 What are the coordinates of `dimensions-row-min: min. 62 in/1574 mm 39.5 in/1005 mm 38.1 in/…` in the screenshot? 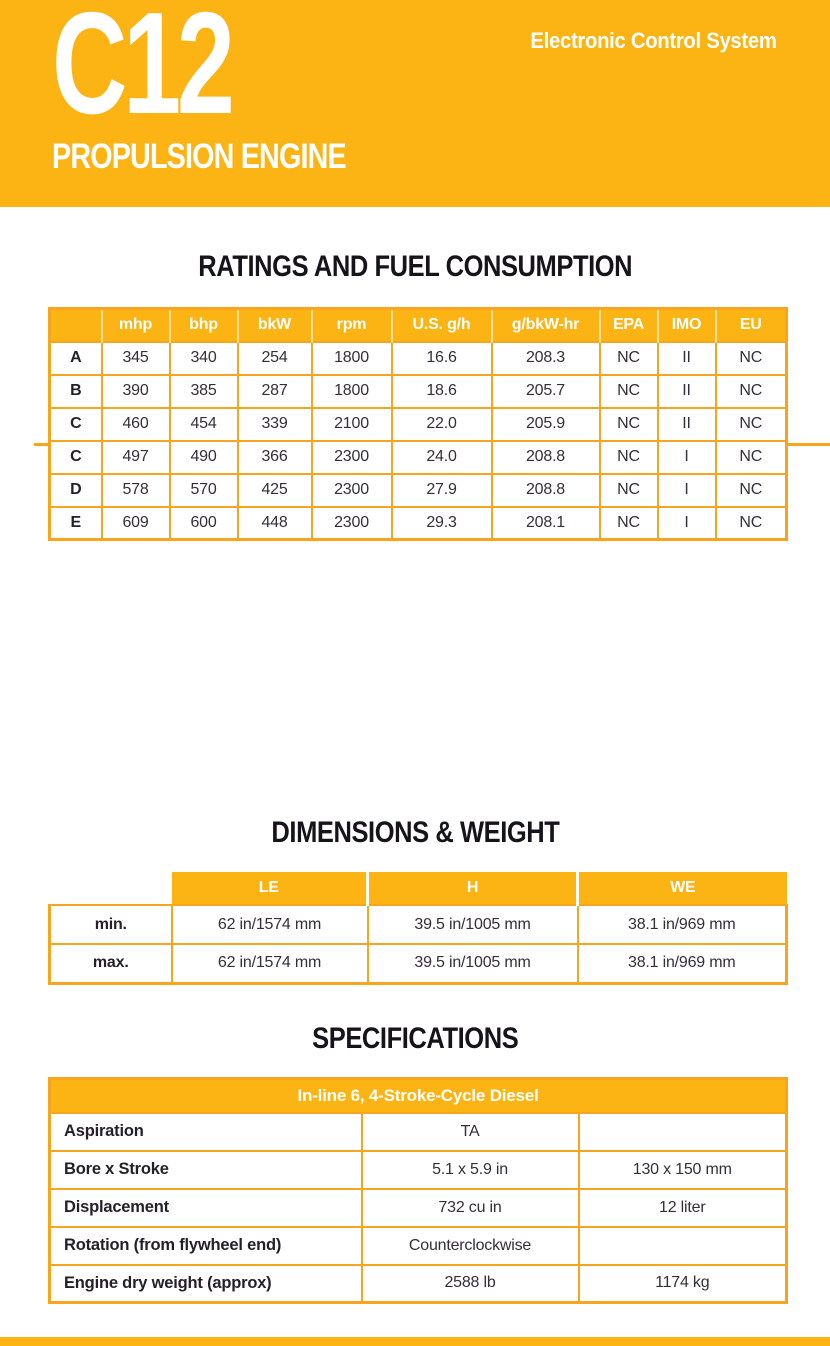 It's located at (418, 924).